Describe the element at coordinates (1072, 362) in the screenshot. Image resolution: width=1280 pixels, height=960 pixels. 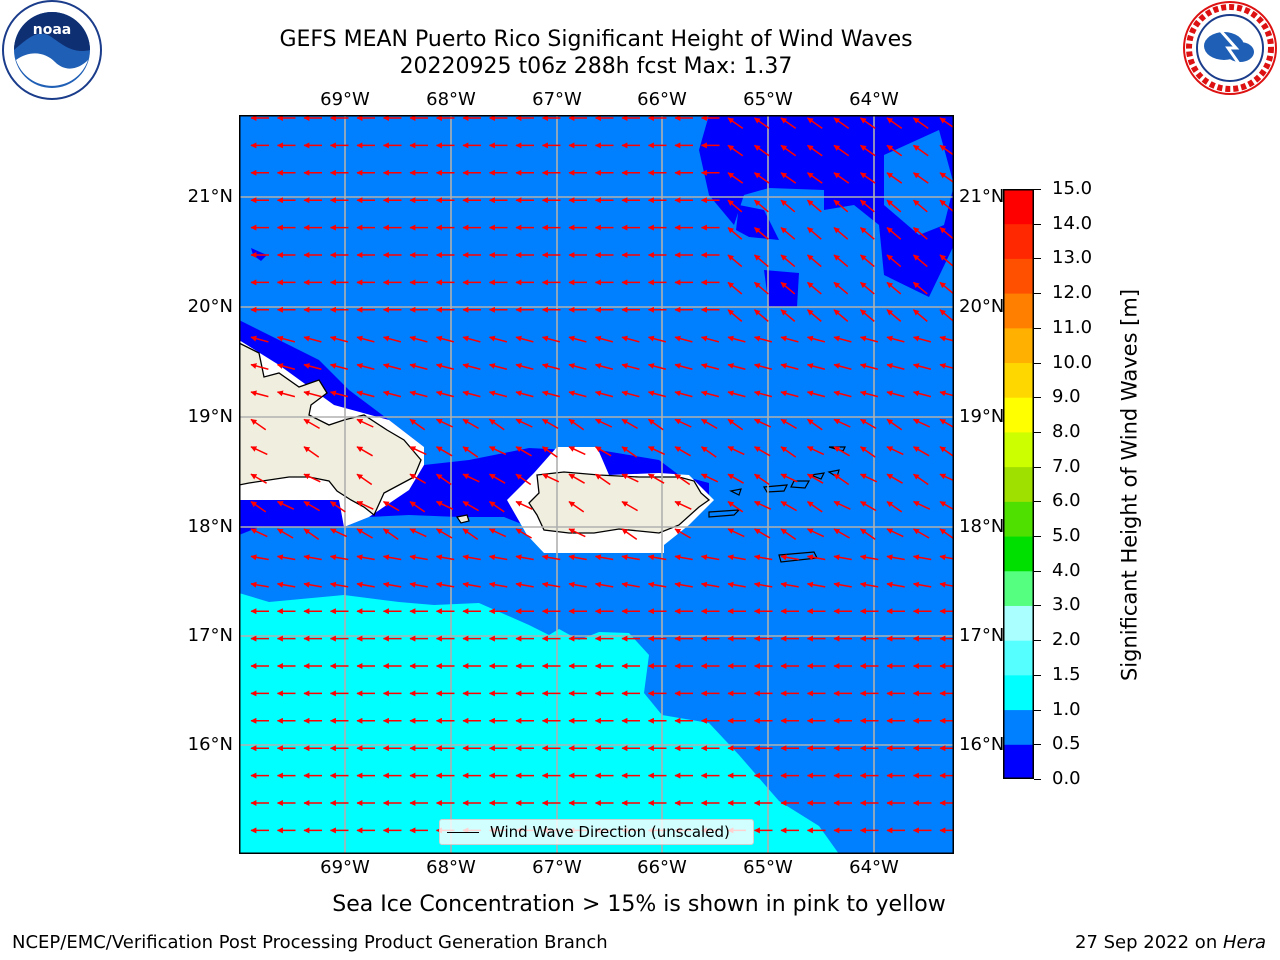
I see `colorbar-tick-label: 10.0` at that location.